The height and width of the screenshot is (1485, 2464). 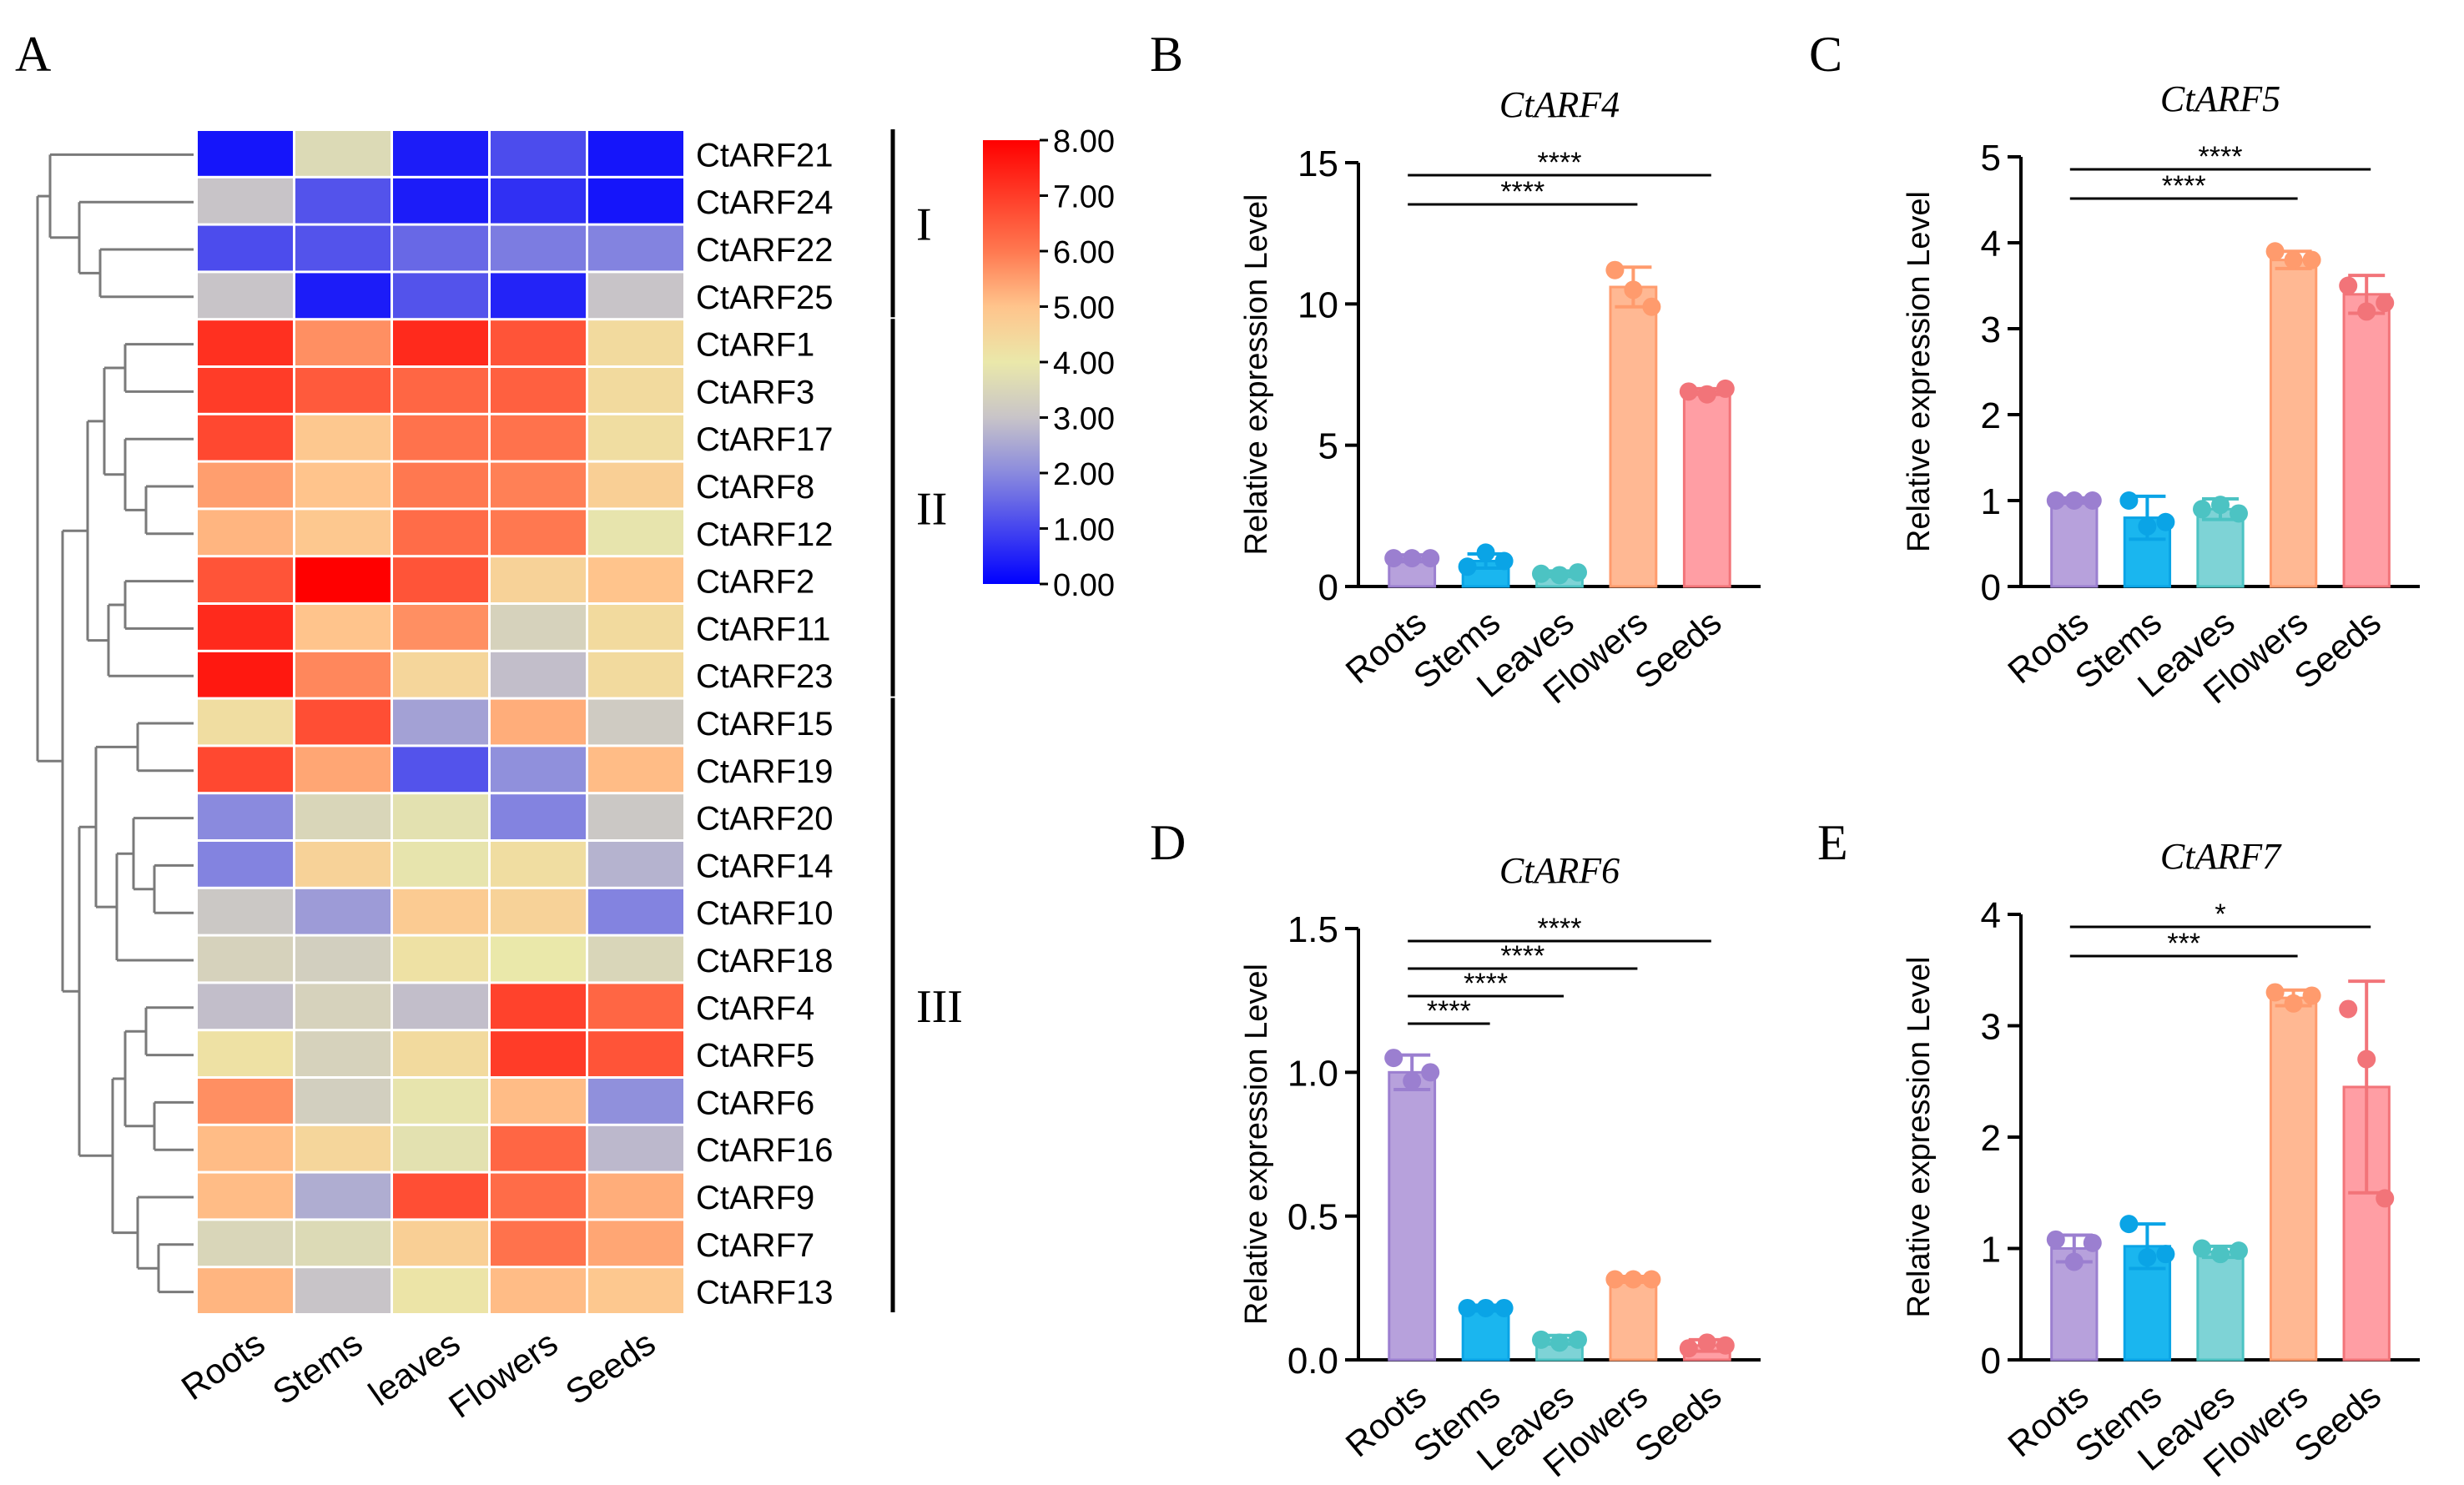 What do you see at coordinates (2337, 649) in the screenshot?
I see `chart-c-x-tick-label-seeds: Seeds` at bounding box center [2337, 649].